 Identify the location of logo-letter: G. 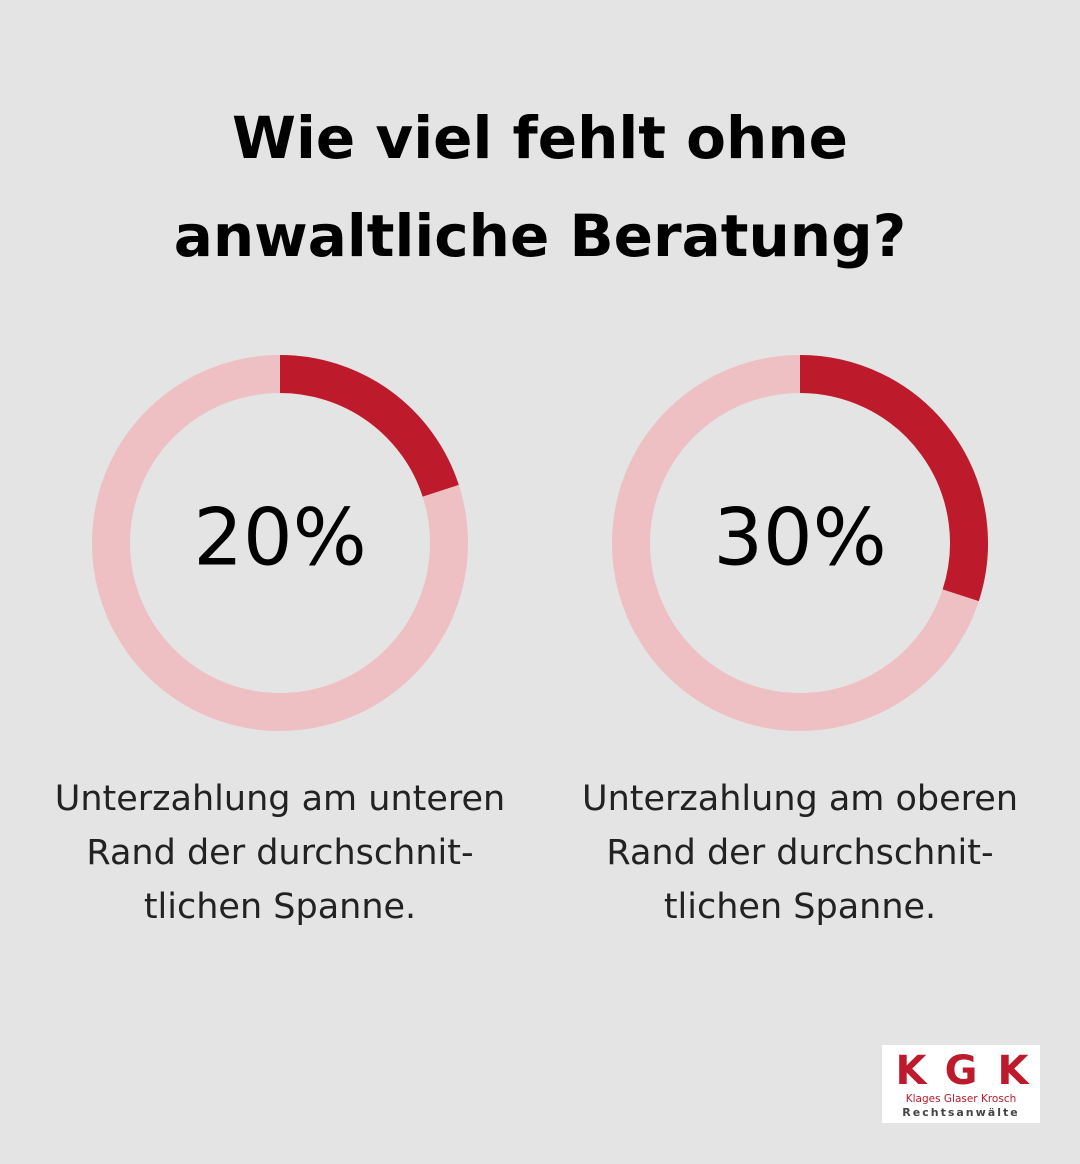
(961, 1071).